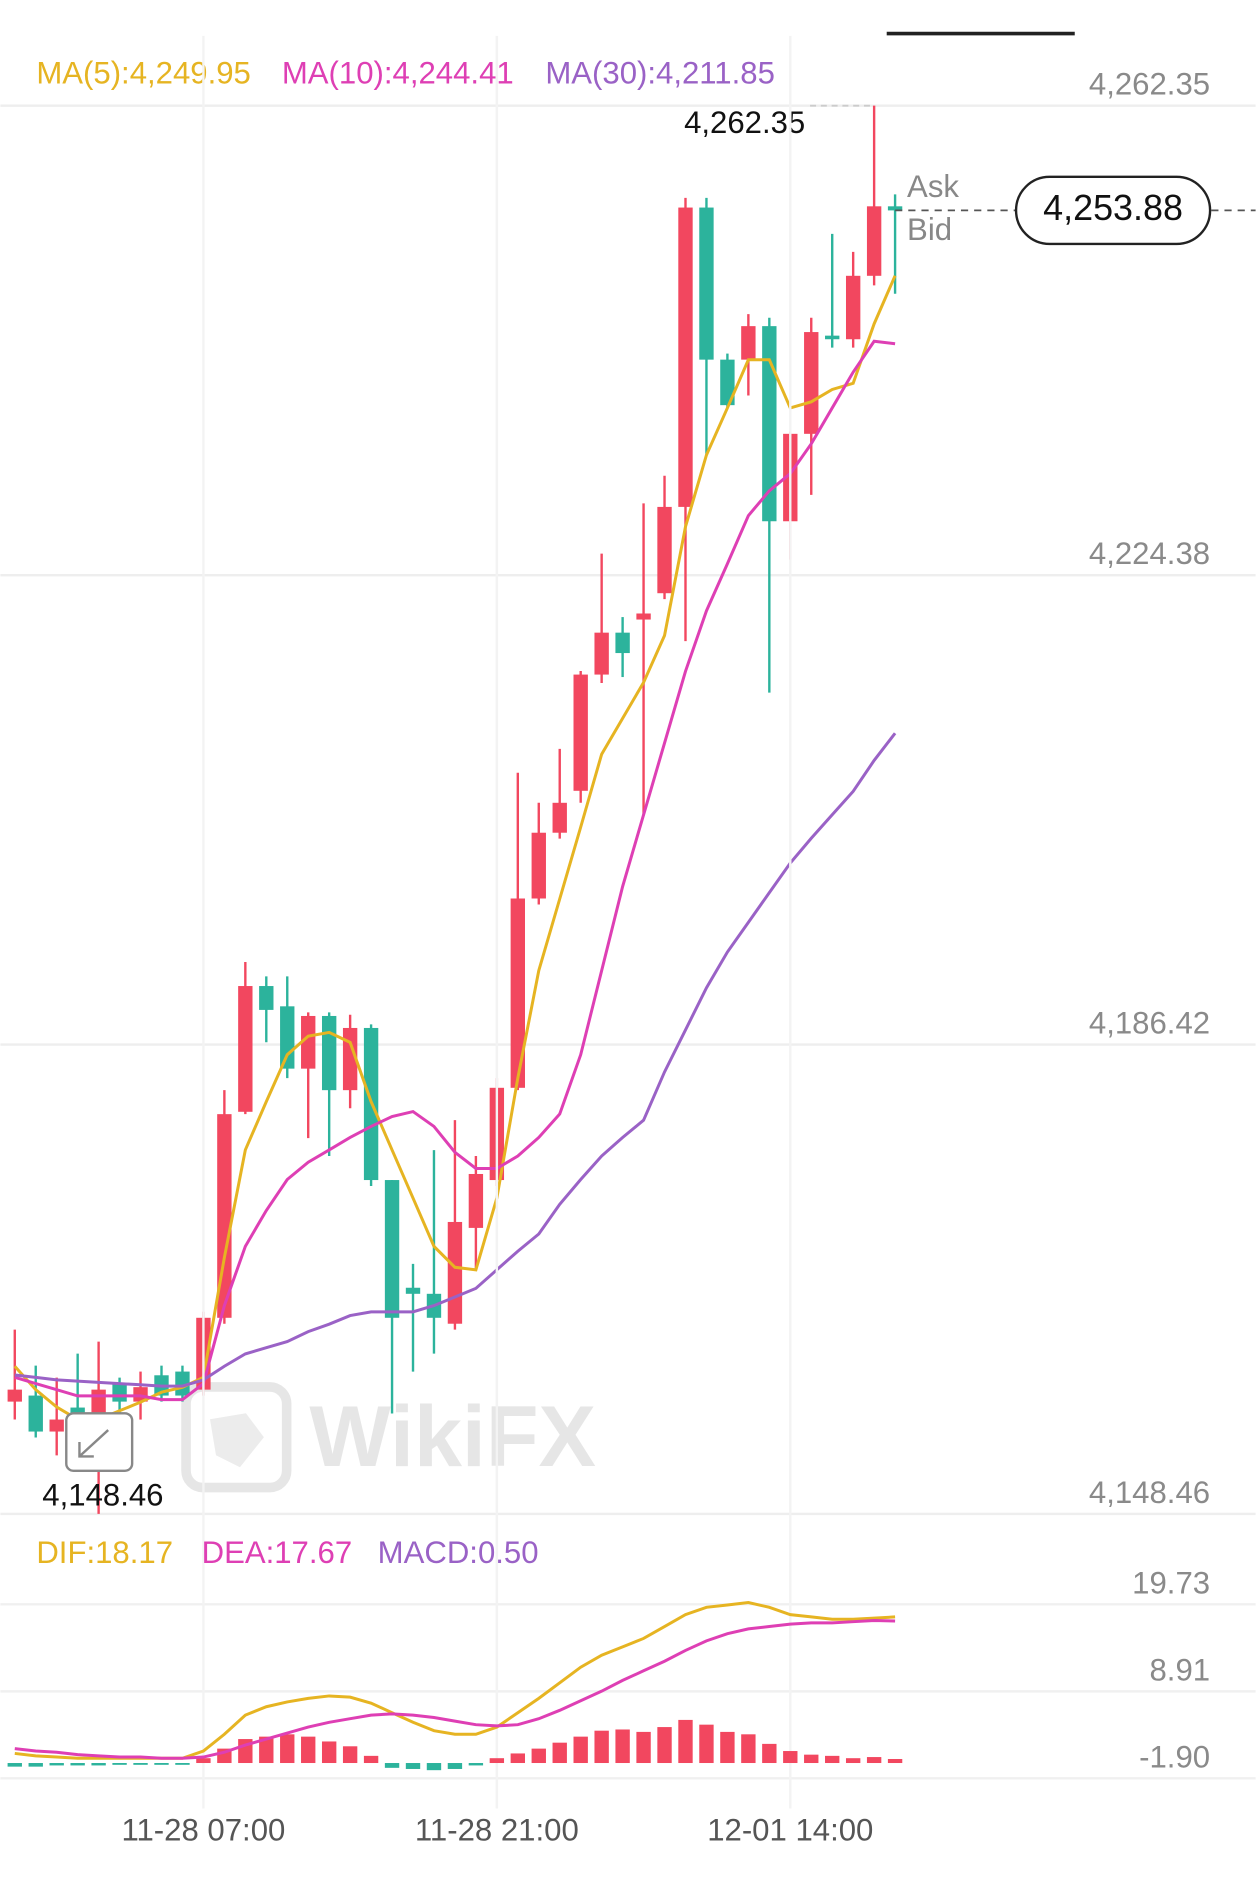 The height and width of the screenshot is (1878, 1256). What do you see at coordinates (660, 73) in the screenshot?
I see `legend-entry: MA(30):4,211.85` at bounding box center [660, 73].